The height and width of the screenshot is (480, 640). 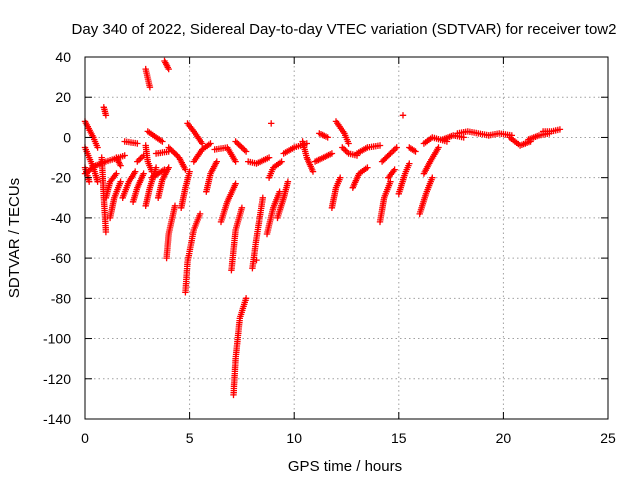 I want to click on y-tick-label: 20, so click(x=63, y=97).